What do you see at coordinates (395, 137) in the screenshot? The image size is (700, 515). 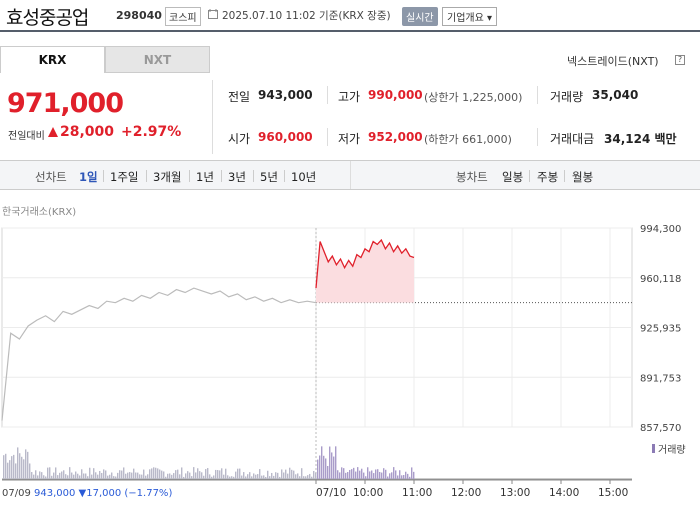 I see `low-value: 952,000` at bounding box center [395, 137].